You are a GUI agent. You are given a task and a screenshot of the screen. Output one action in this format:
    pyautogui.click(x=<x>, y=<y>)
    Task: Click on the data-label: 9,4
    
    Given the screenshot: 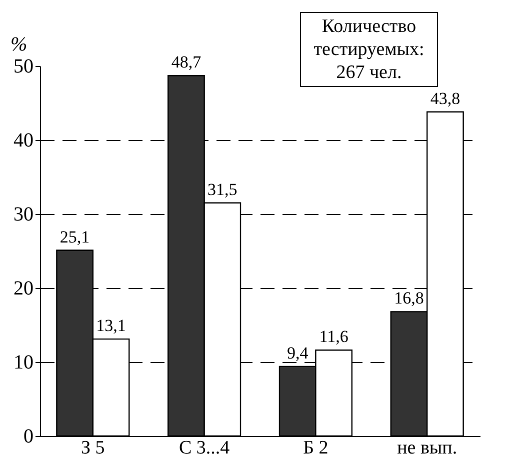 What is the action you would take?
    pyautogui.click(x=297, y=352)
    